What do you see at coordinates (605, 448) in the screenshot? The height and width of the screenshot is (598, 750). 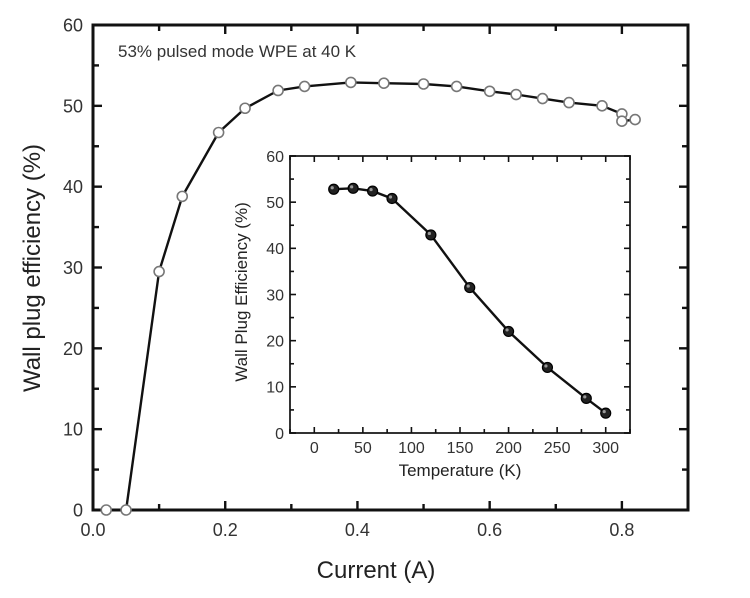 I see `x-tick-label: 300` at bounding box center [605, 448].